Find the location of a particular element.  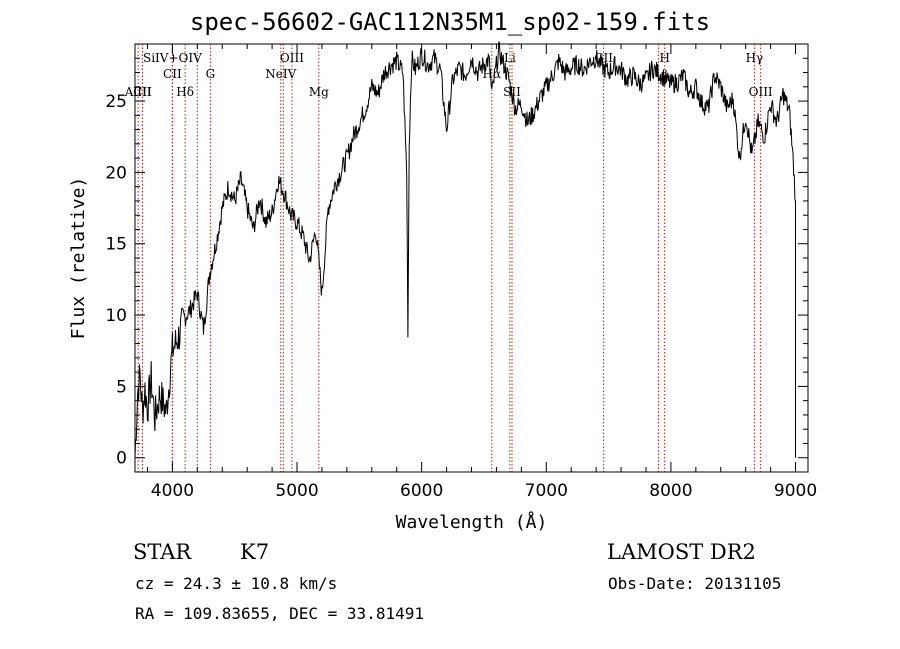

line-marker-label: NeIV is located at coordinates (280, 74).